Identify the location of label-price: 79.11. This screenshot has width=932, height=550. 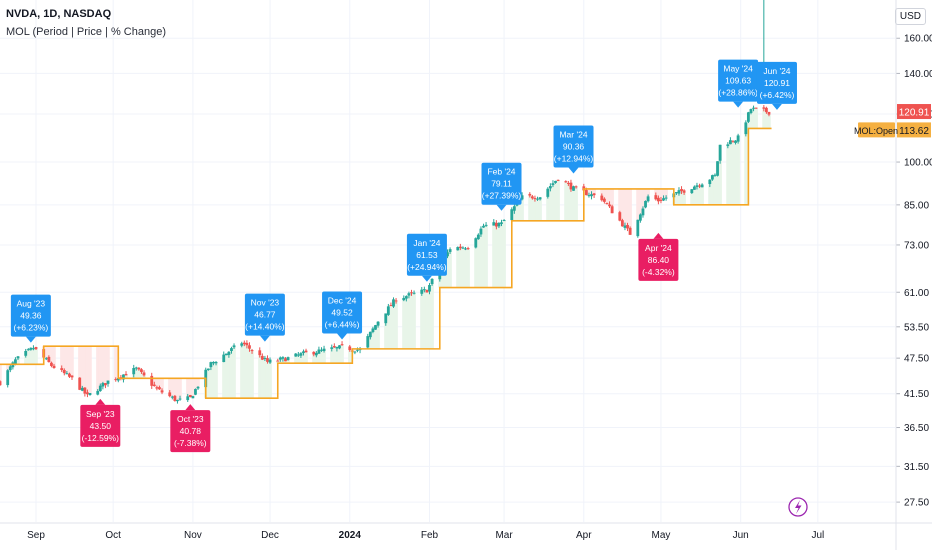
(501, 184).